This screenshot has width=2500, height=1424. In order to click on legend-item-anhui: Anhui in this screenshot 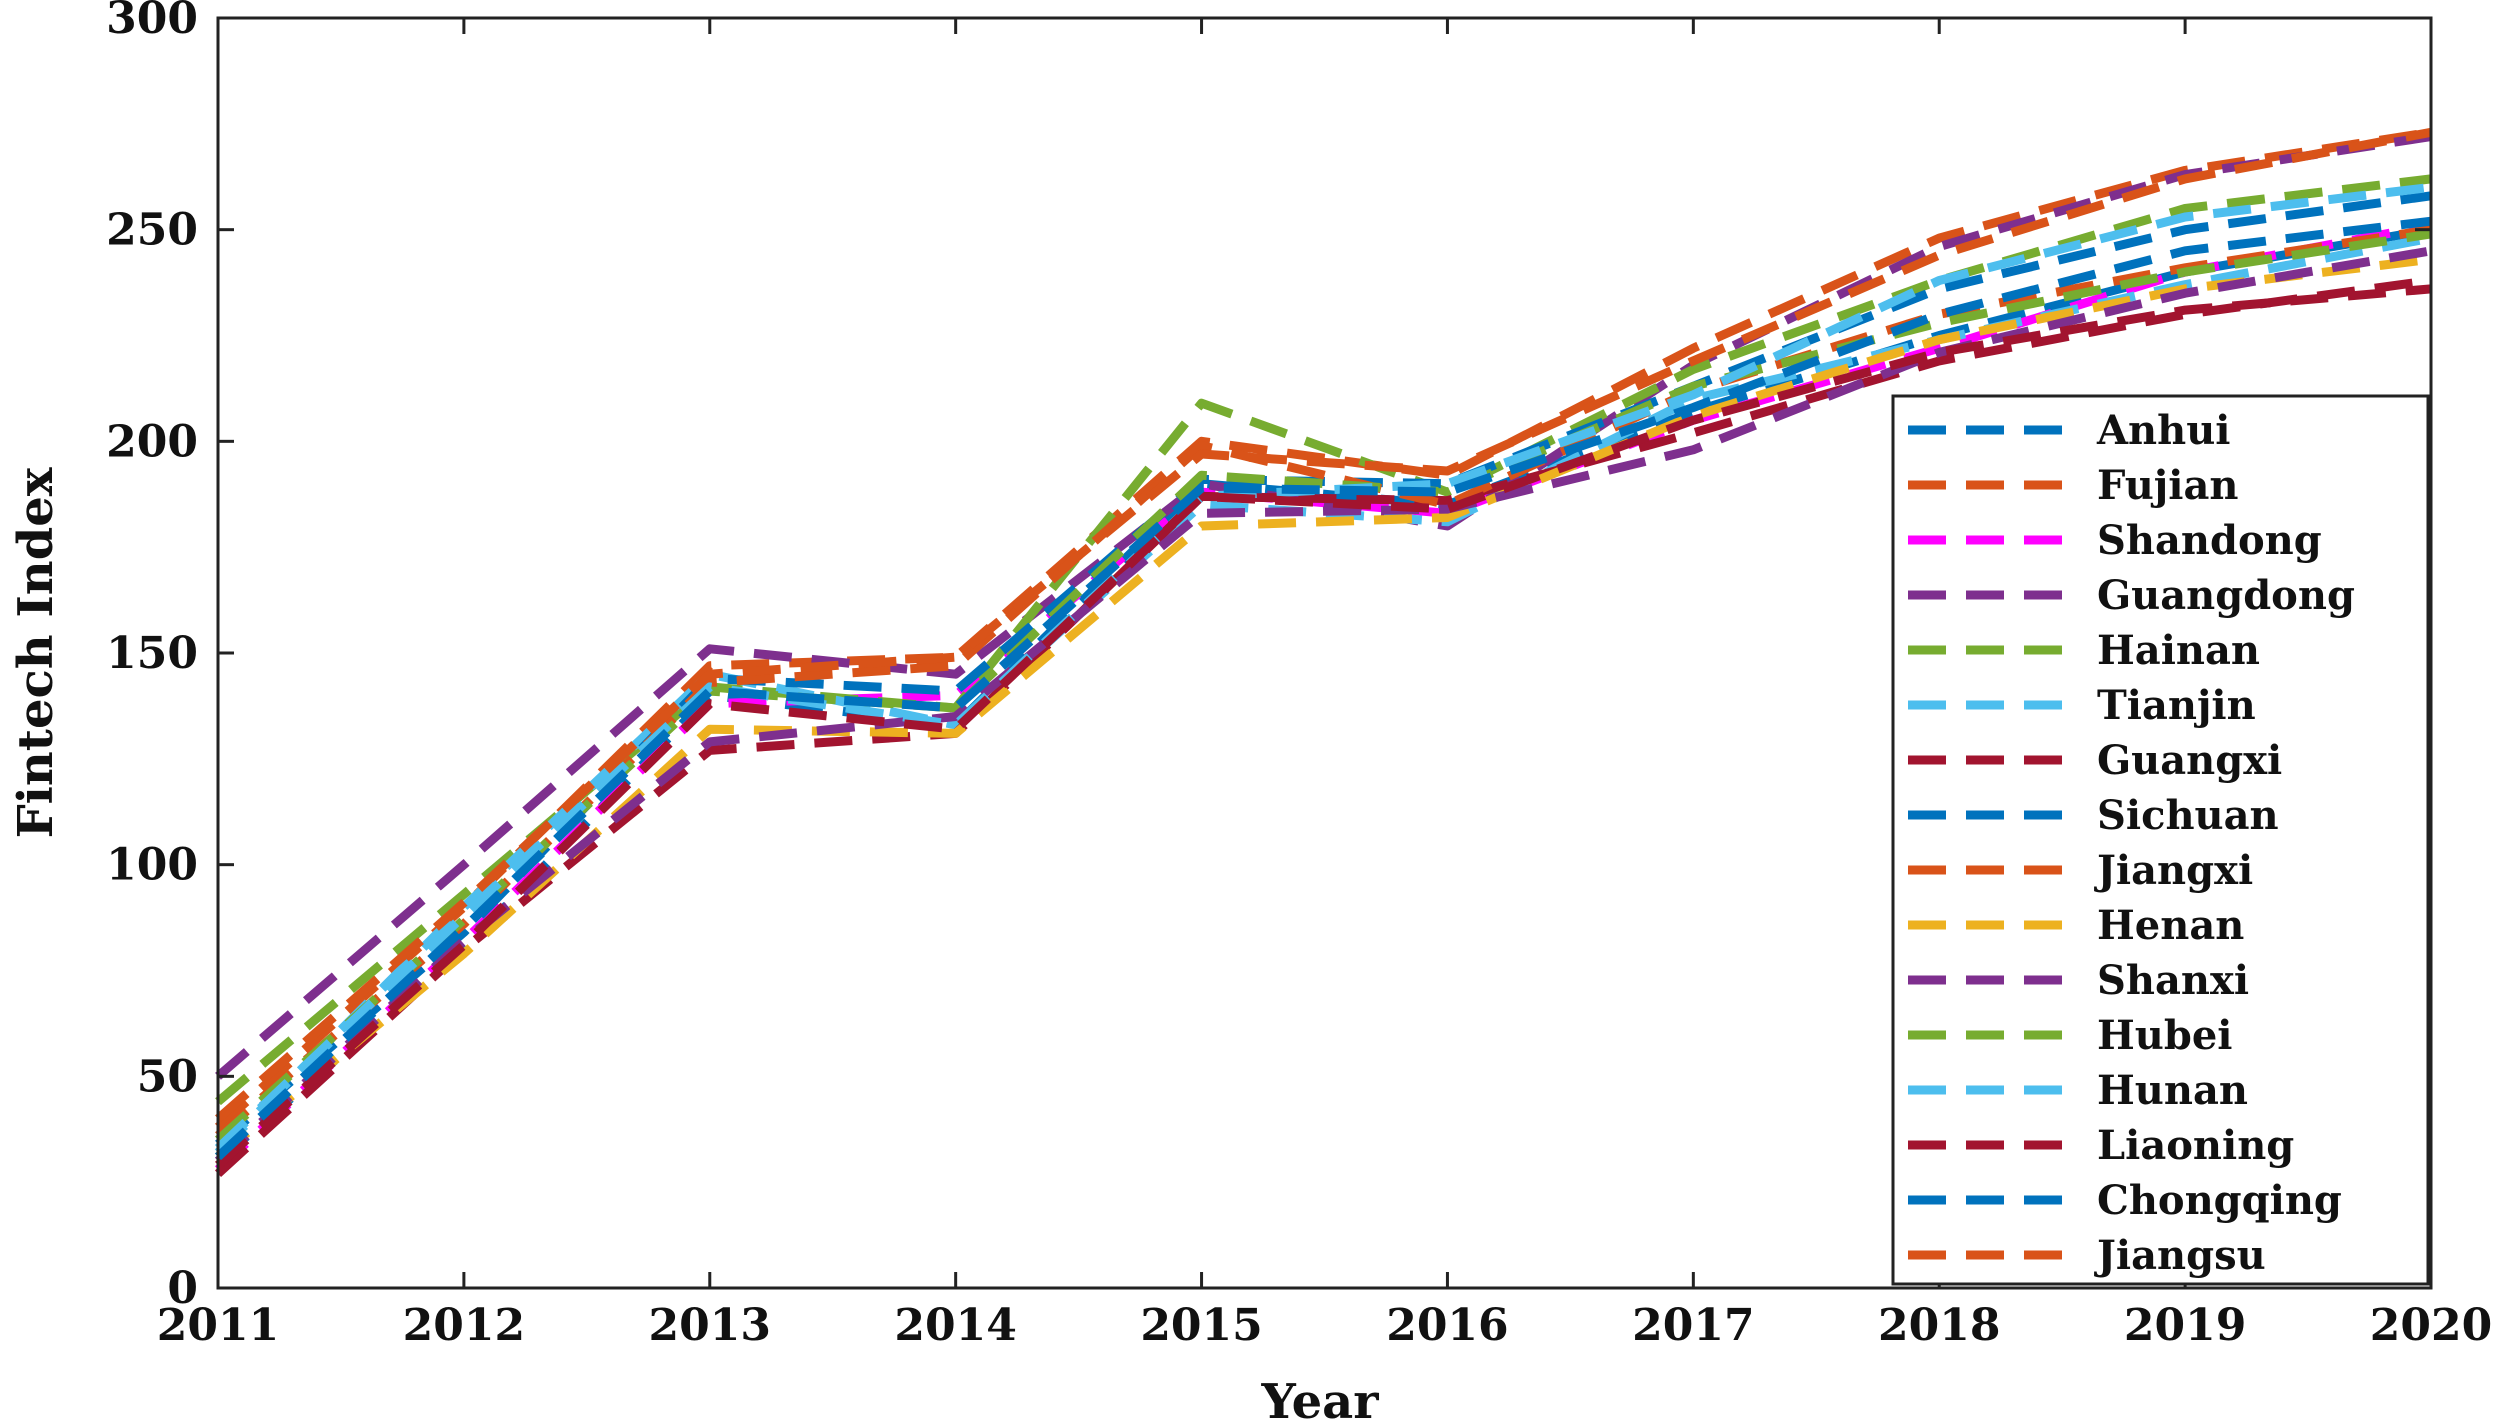, I will do `click(2069, 430)`.